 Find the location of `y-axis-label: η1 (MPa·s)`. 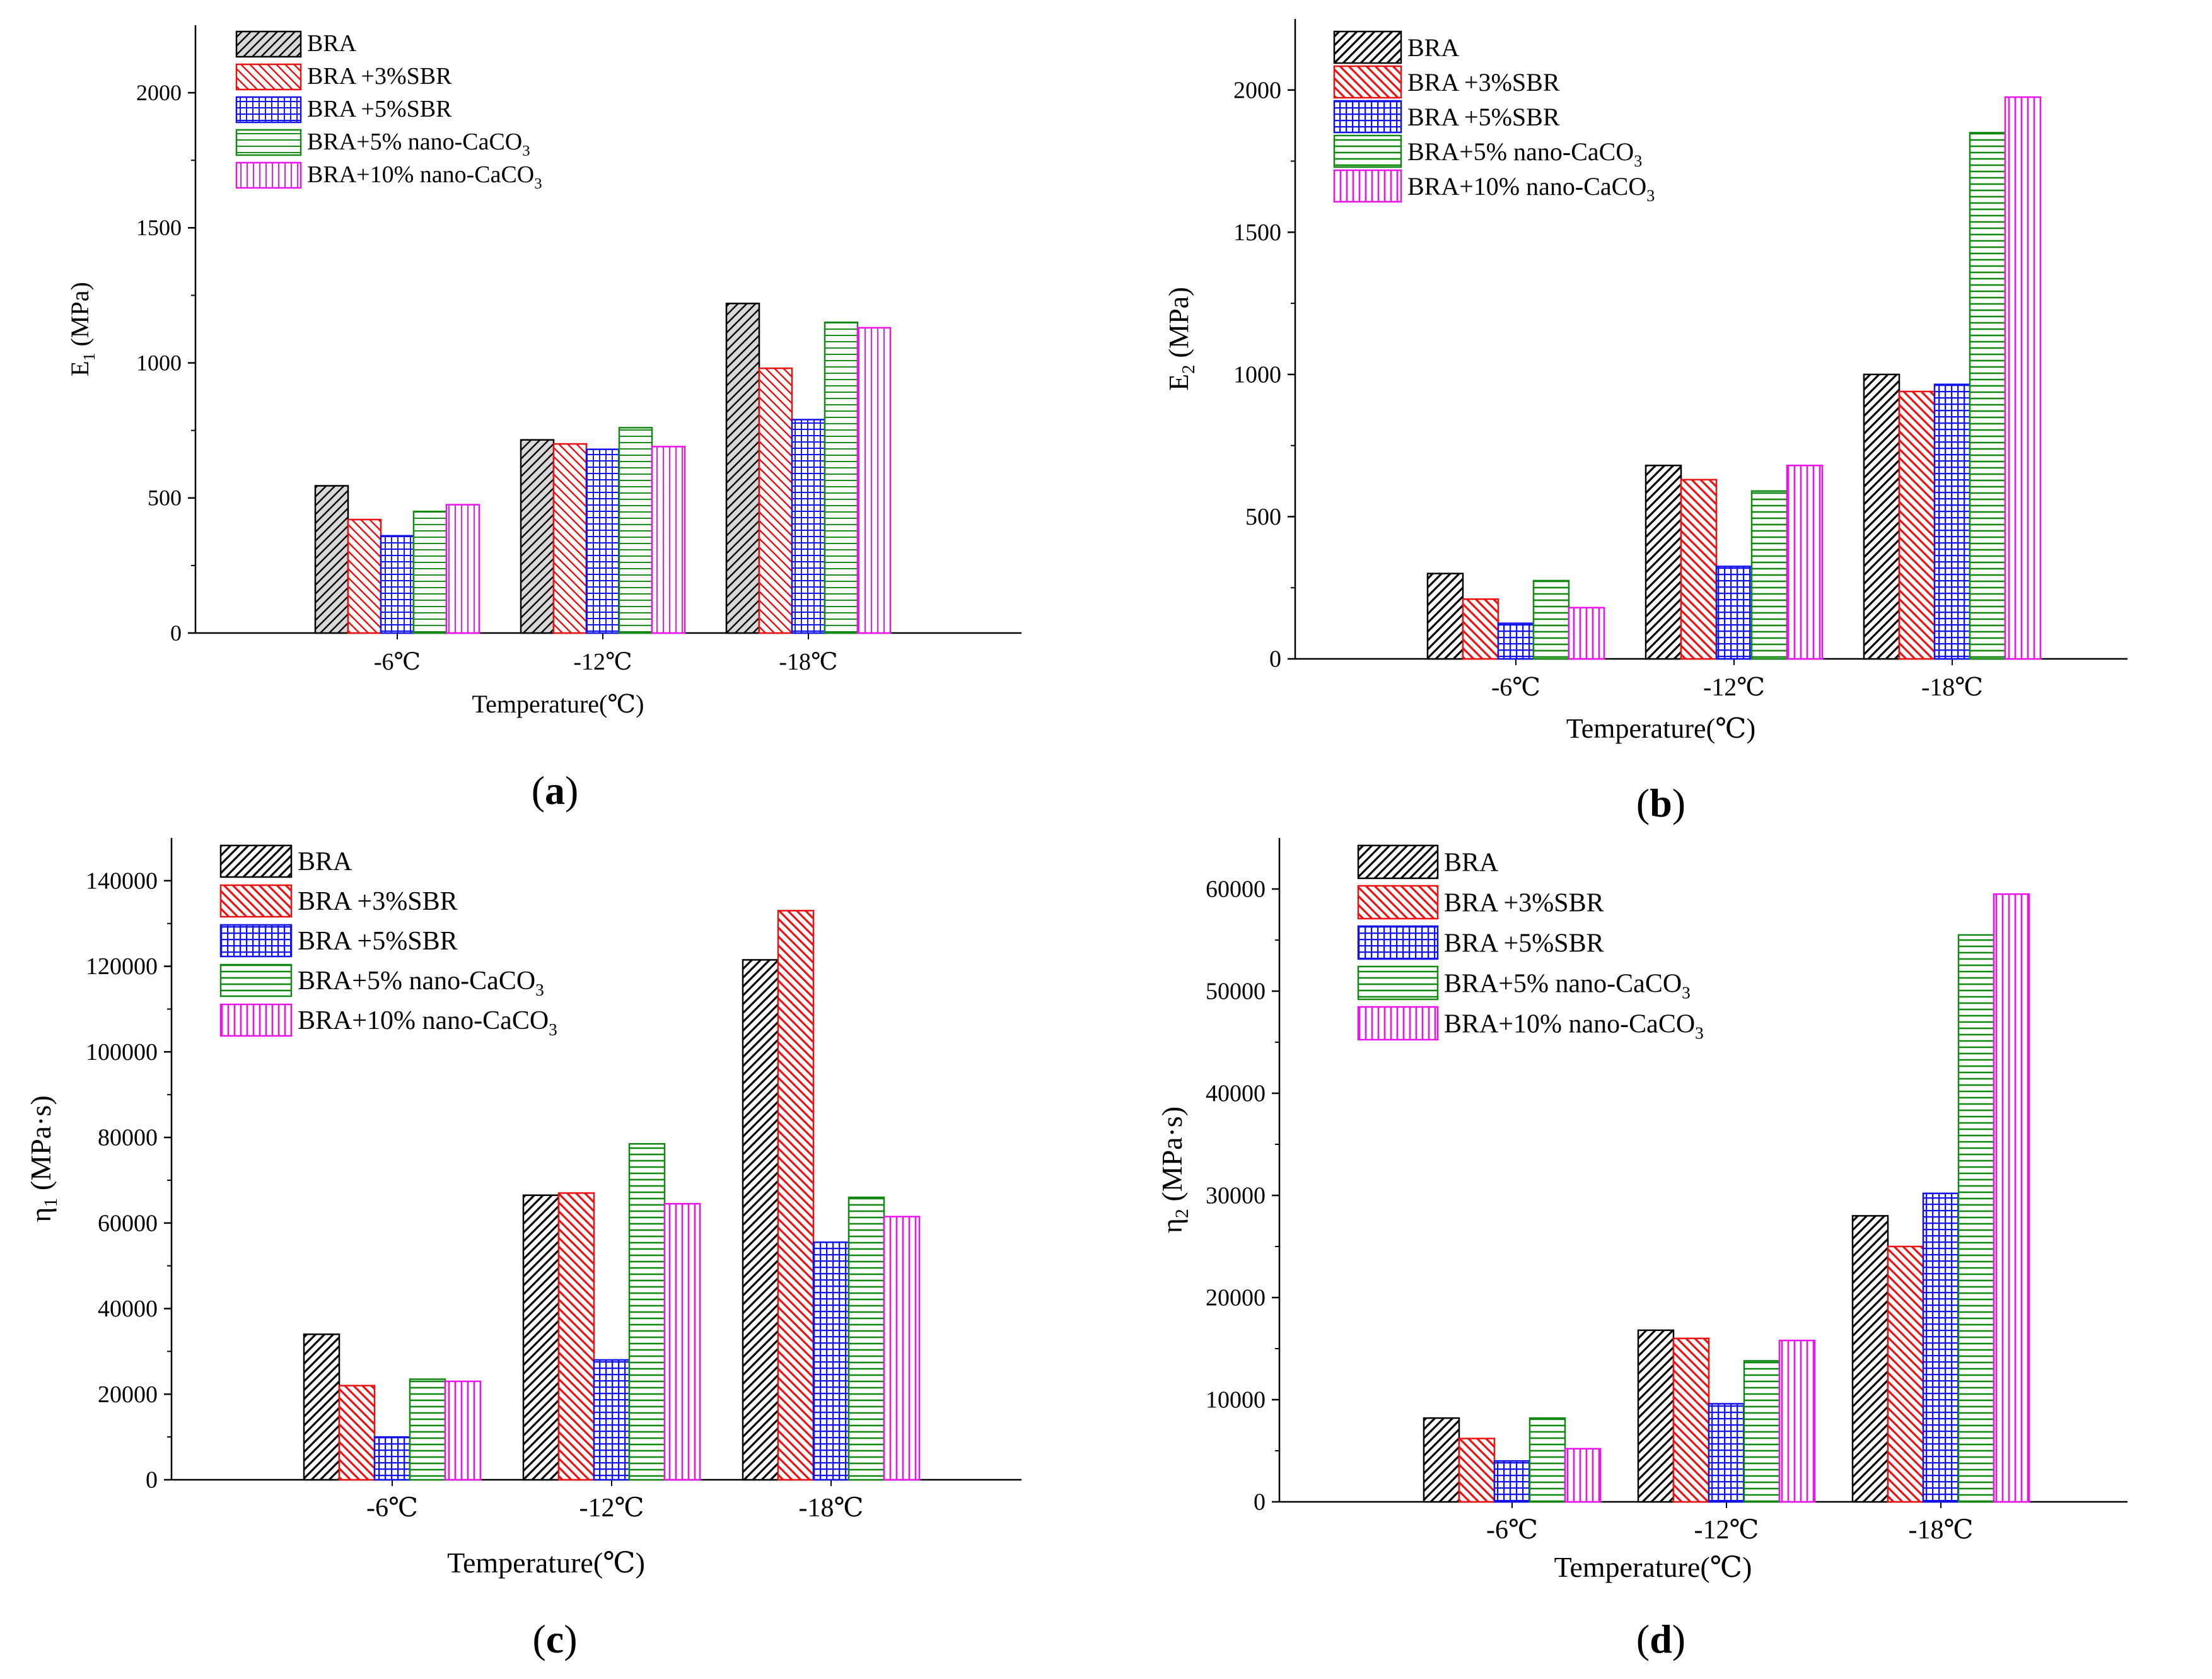

y-axis-label: η1 (MPa·s) is located at coordinates (43, 1158).